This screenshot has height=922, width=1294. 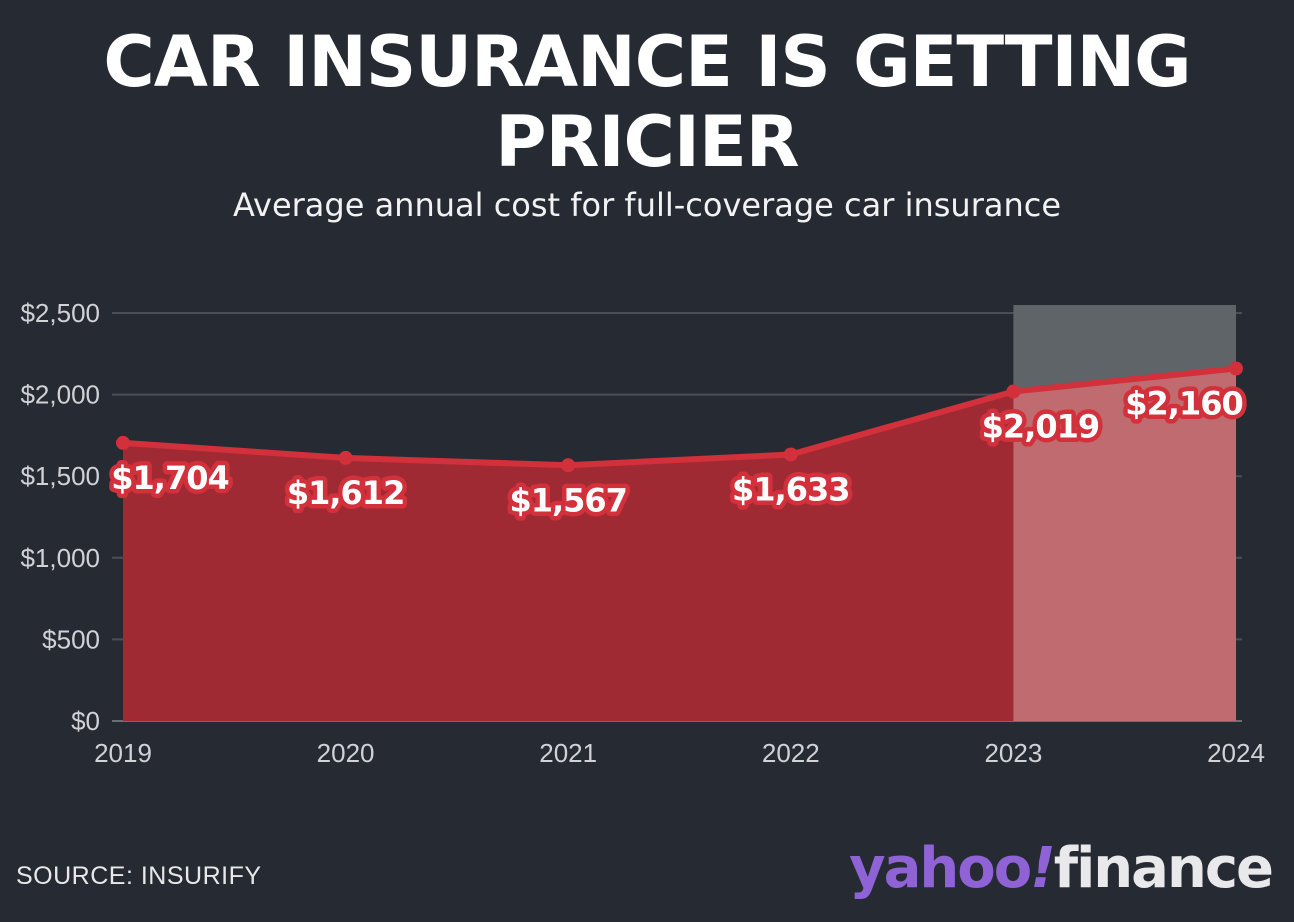 What do you see at coordinates (568, 753) in the screenshot?
I see `x-tick-label: 2021` at bounding box center [568, 753].